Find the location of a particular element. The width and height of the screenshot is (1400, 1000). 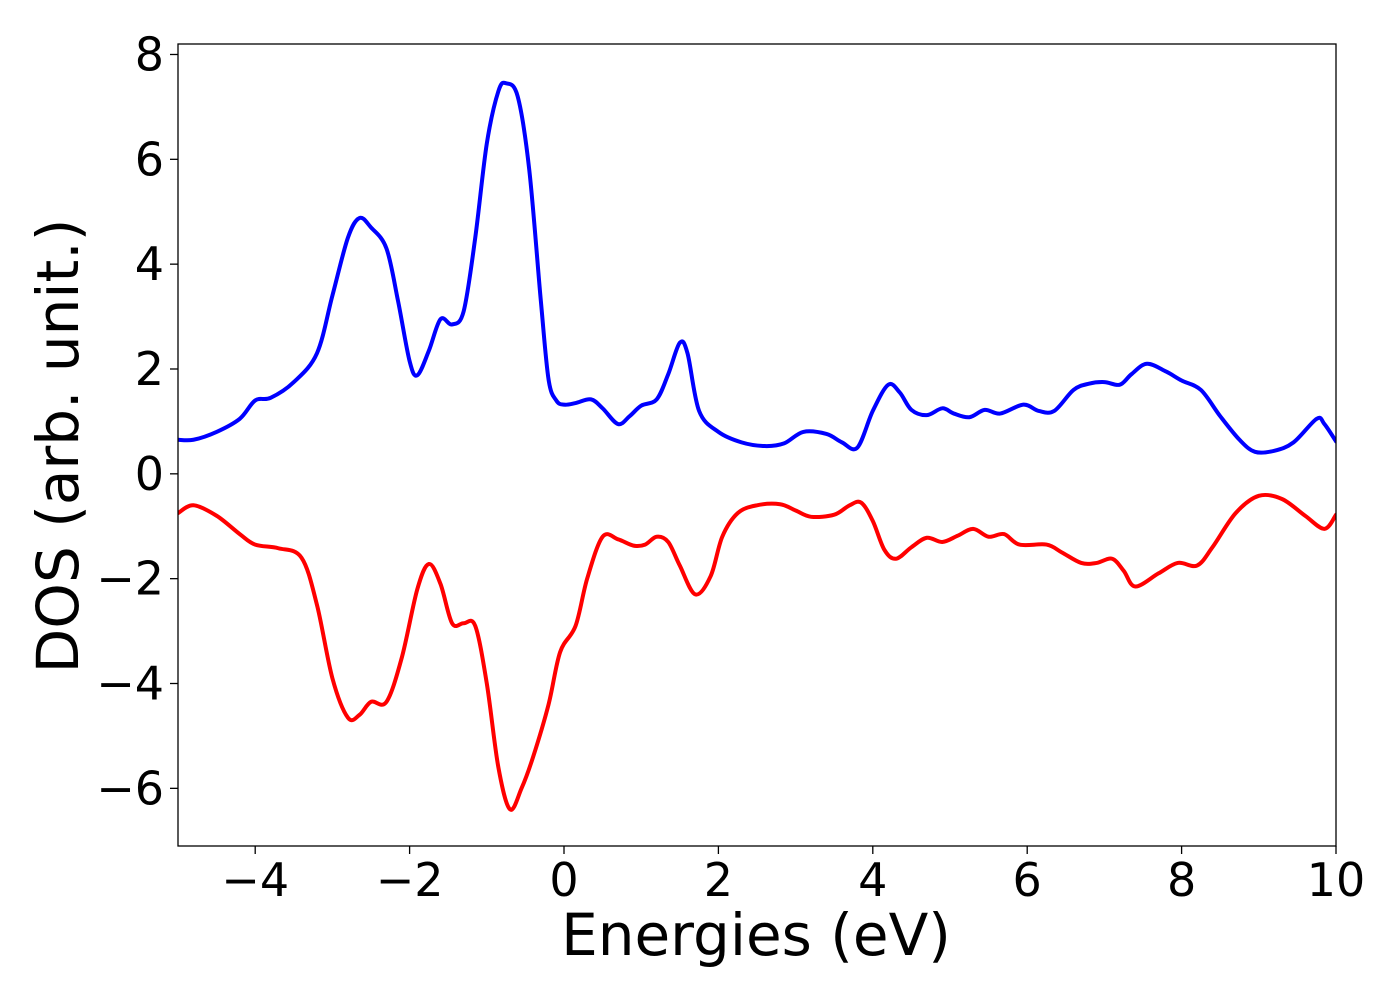

y-tick-label: −4 is located at coordinates (130, 684).